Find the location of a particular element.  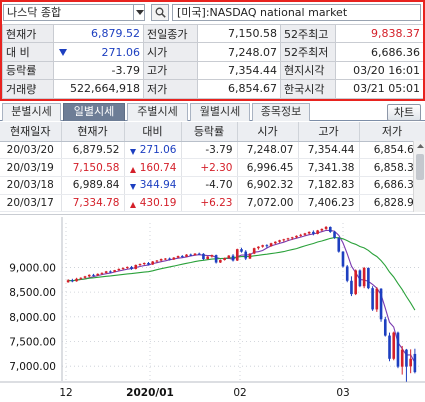

quote-value: 7,248.07 is located at coordinates (239, 52).